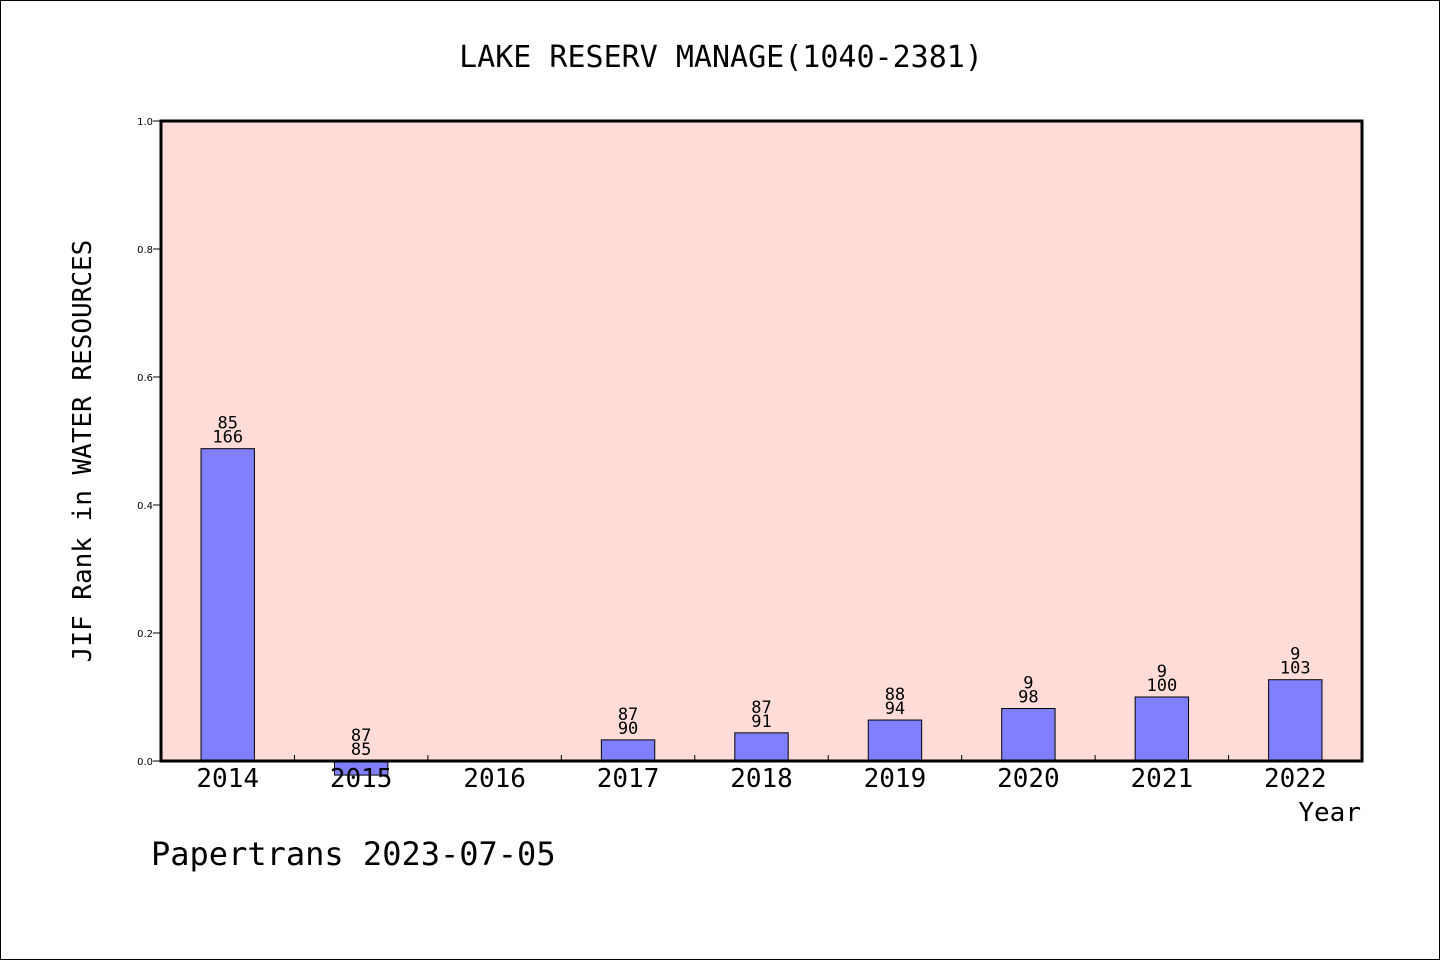 Image resolution: width=1440 pixels, height=961 pixels. I want to click on y-tick-label: 1.0, so click(145, 122).